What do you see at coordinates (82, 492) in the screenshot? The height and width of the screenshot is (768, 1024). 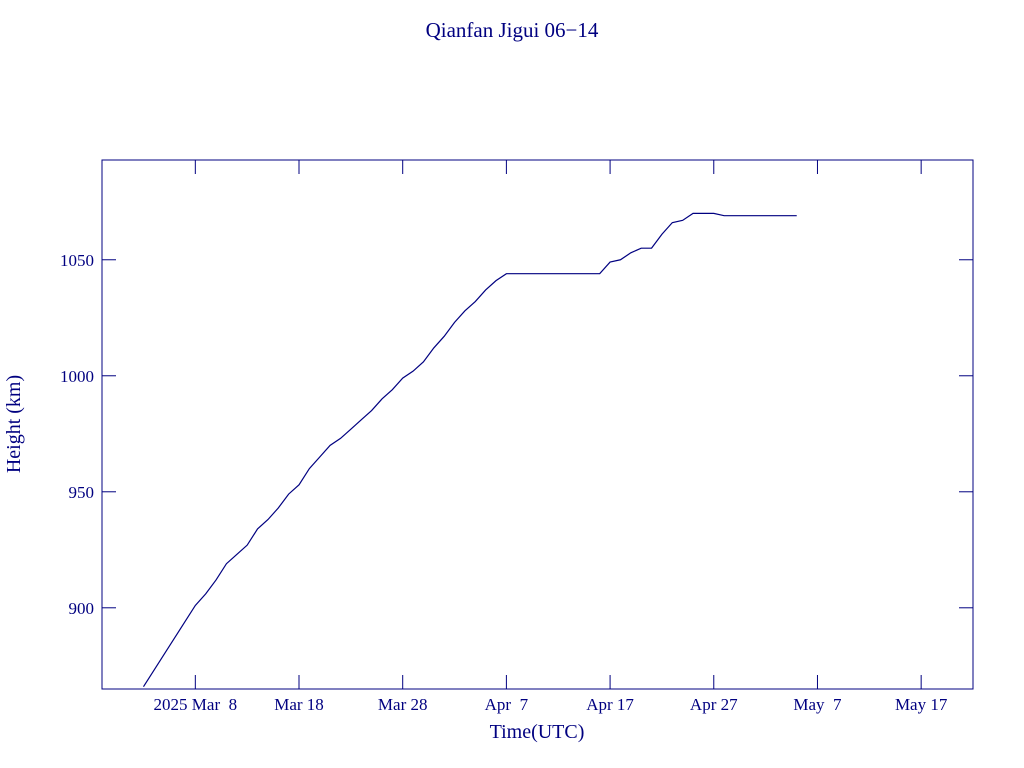 I see `y-tick-label: 950` at bounding box center [82, 492].